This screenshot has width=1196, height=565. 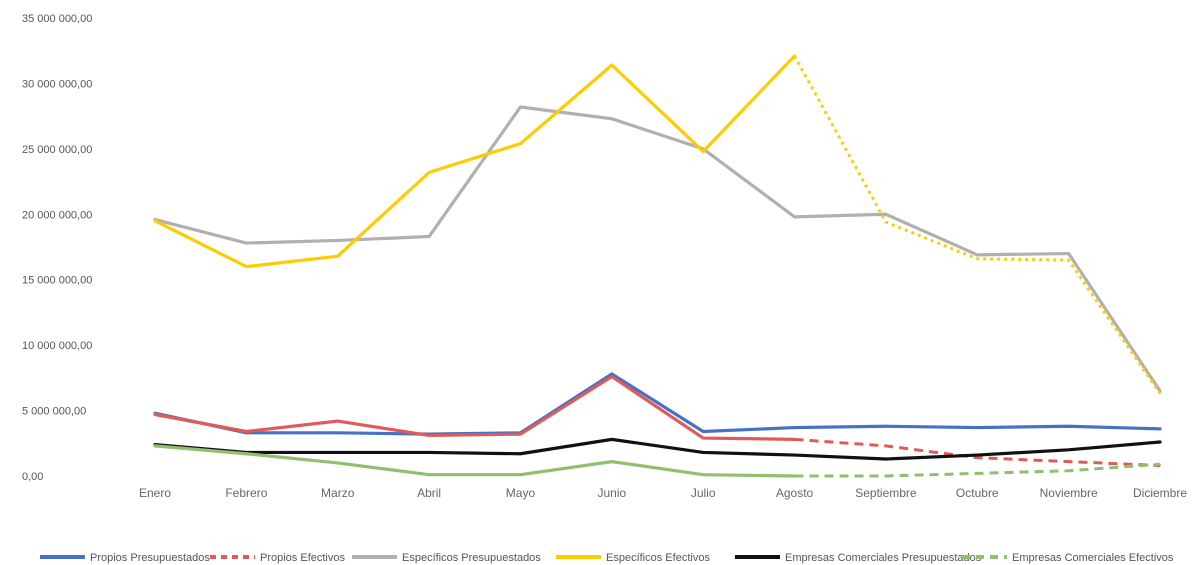 I want to click on legend-item: Empresas Comerciales Presupuestados, so click(x=858, y=558).